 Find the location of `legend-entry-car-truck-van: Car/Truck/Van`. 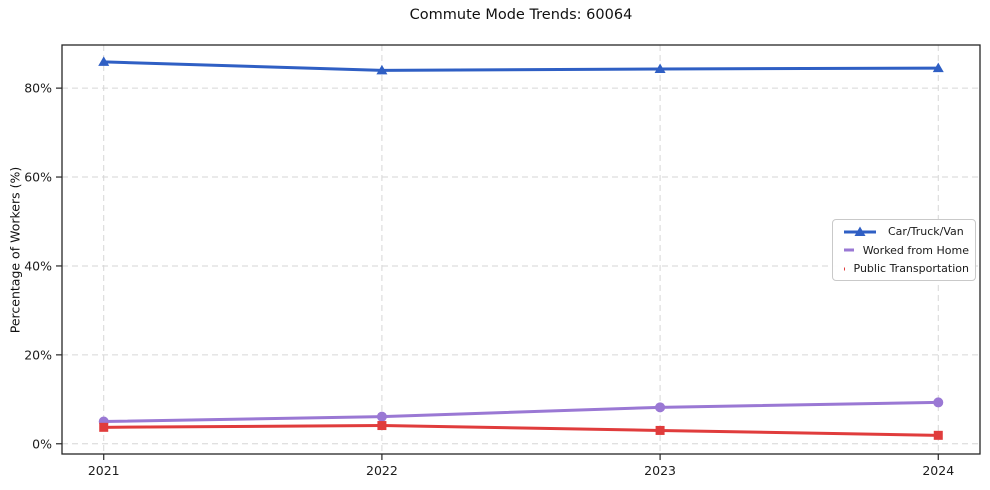

legend-entry-car-truck-van: Car/Truck/Van is located at coordinates (906, 232).